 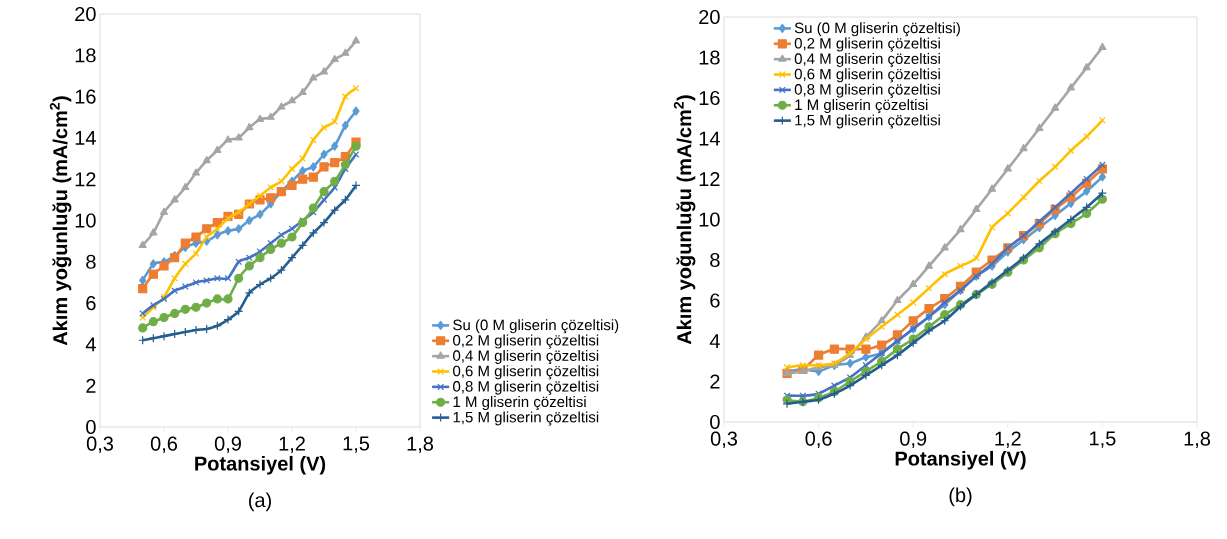 I want to click on text: (b), so click(x=960, y=497).